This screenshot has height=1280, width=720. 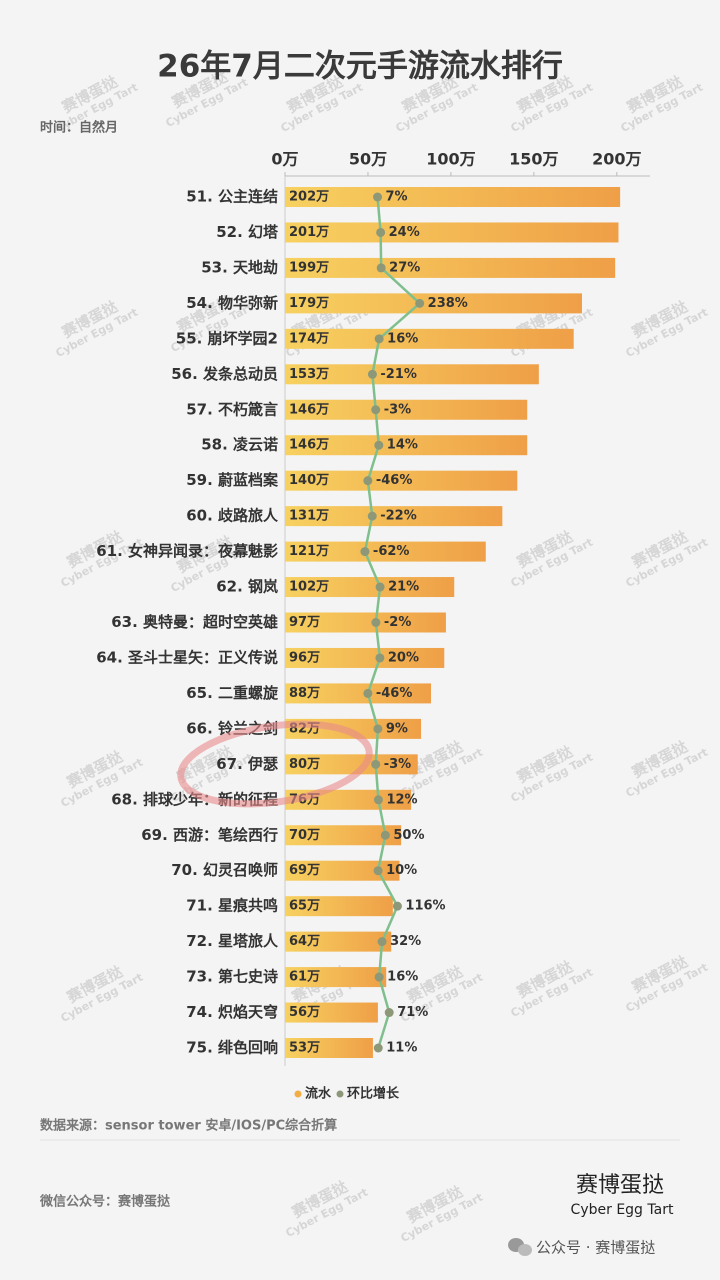 What do you see at coordinates (304, 622) in the screenshot?
I see `value-label: 97万` at bounding box center [304, 622].